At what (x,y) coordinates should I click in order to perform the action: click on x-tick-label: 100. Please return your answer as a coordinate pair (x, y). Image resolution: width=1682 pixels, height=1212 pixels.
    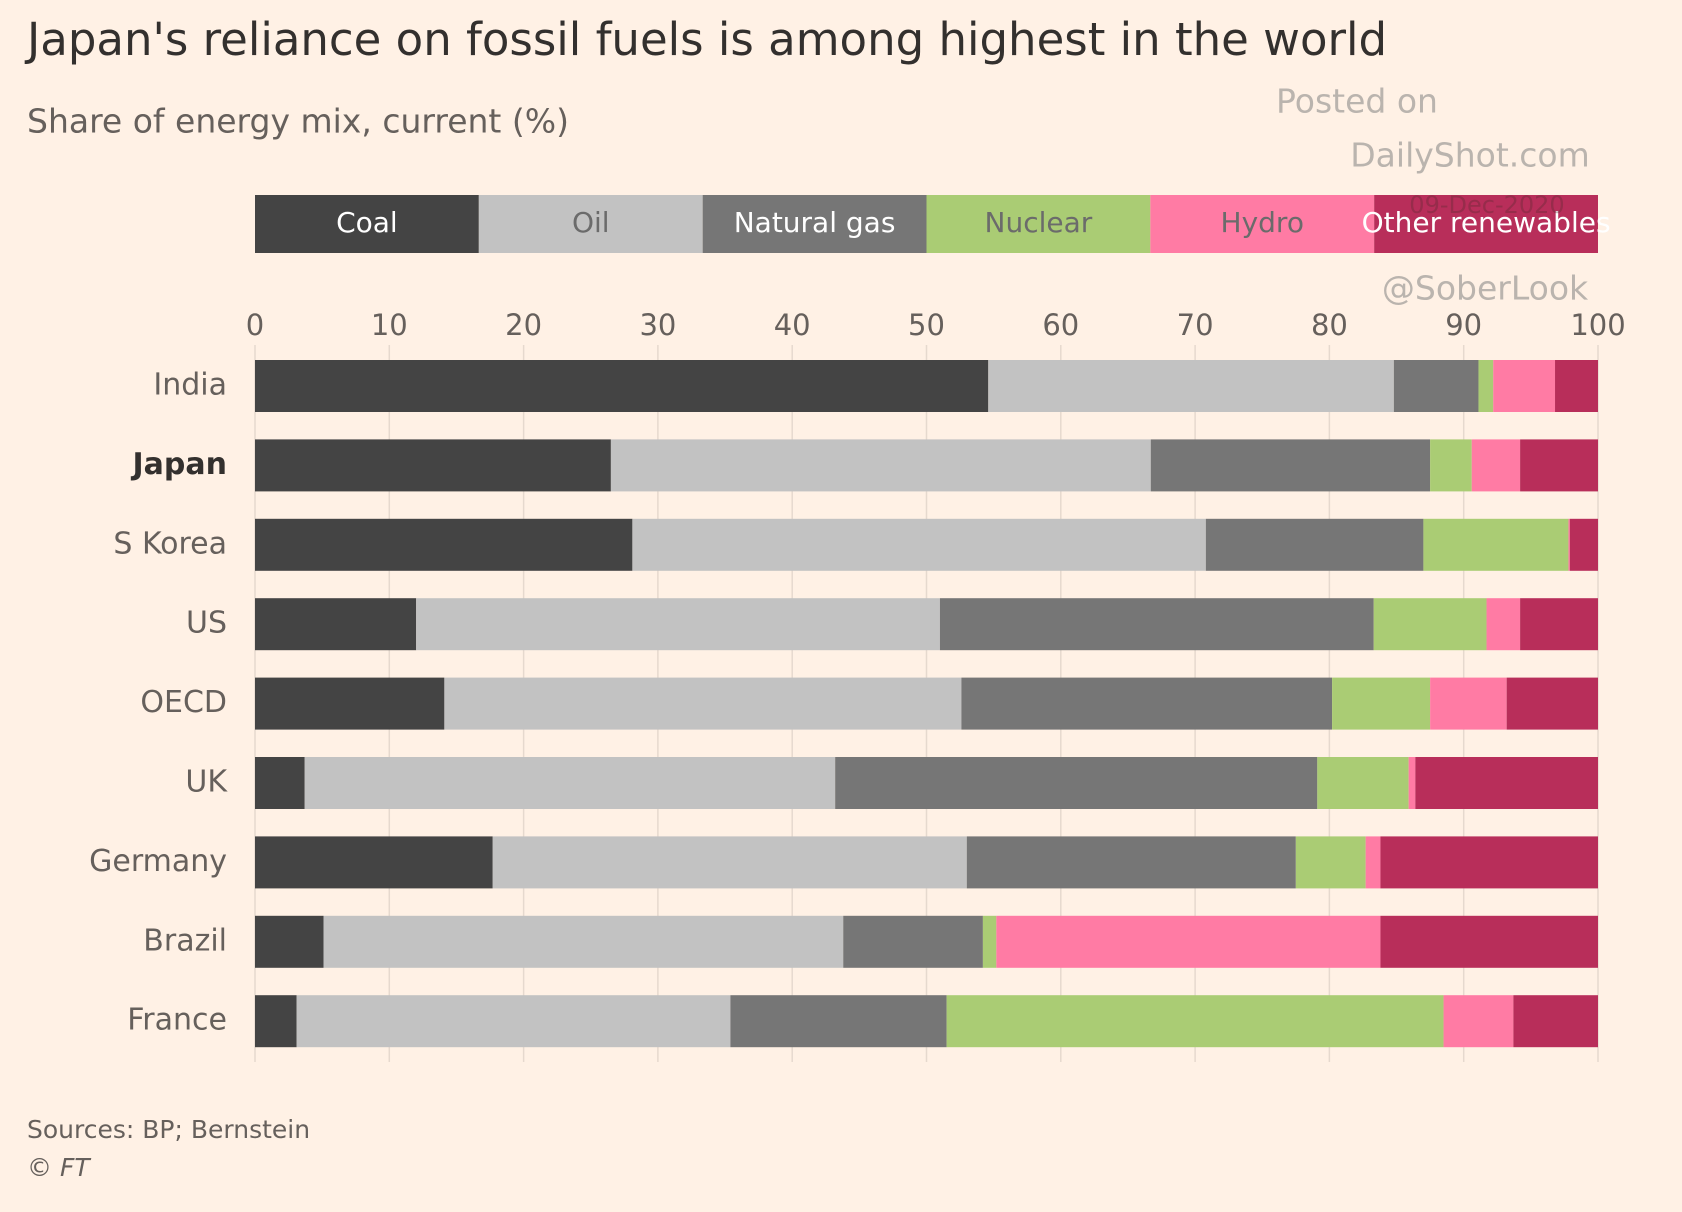
    Looking at the image, I should click on (1597, 325).